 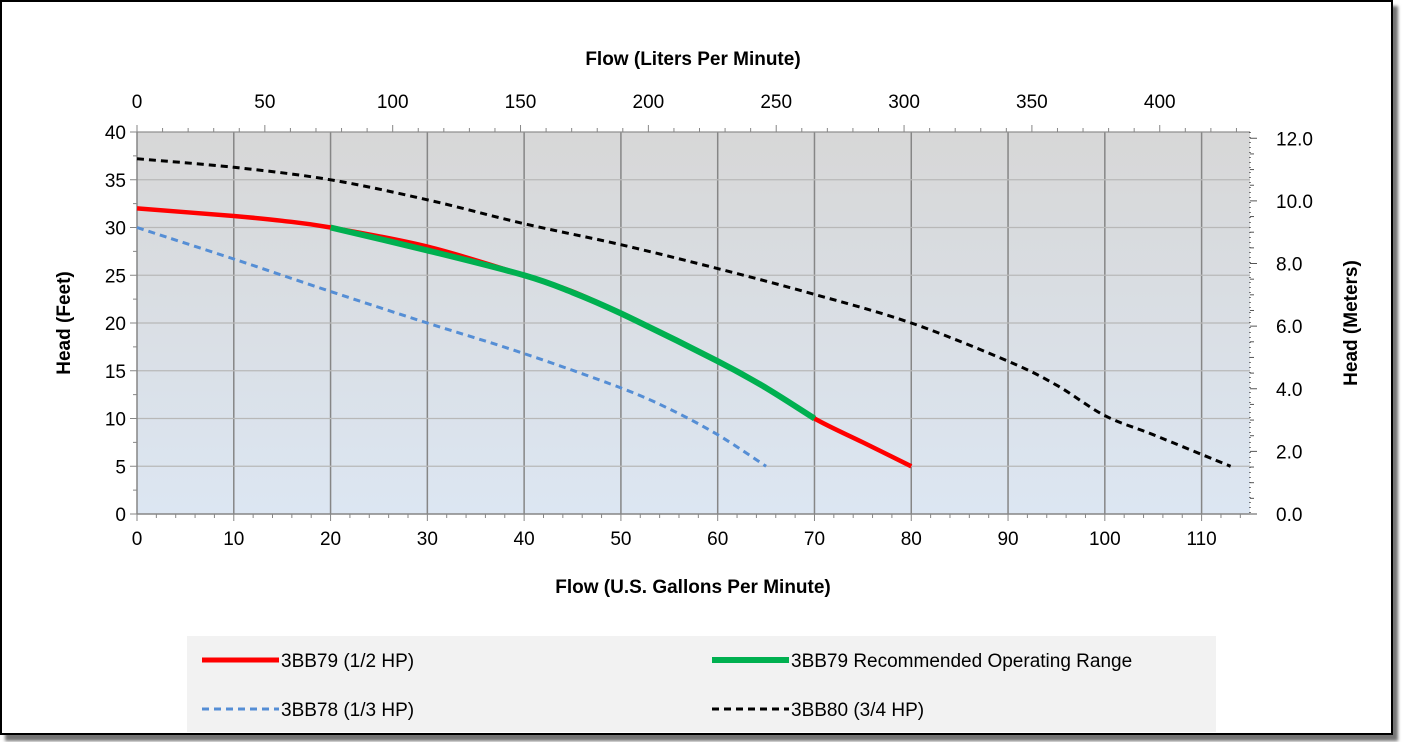 What do you see at coordinates (115, 276) in the screenshot?
I see `y-tick-label: 25` at bounding box center [115, 276].